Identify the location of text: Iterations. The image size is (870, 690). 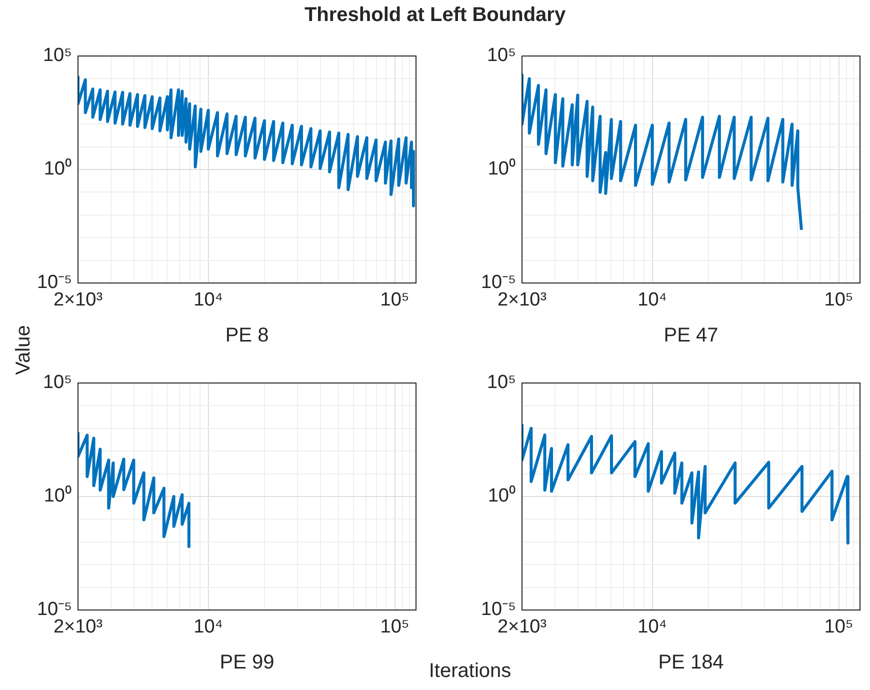
(470, 671).